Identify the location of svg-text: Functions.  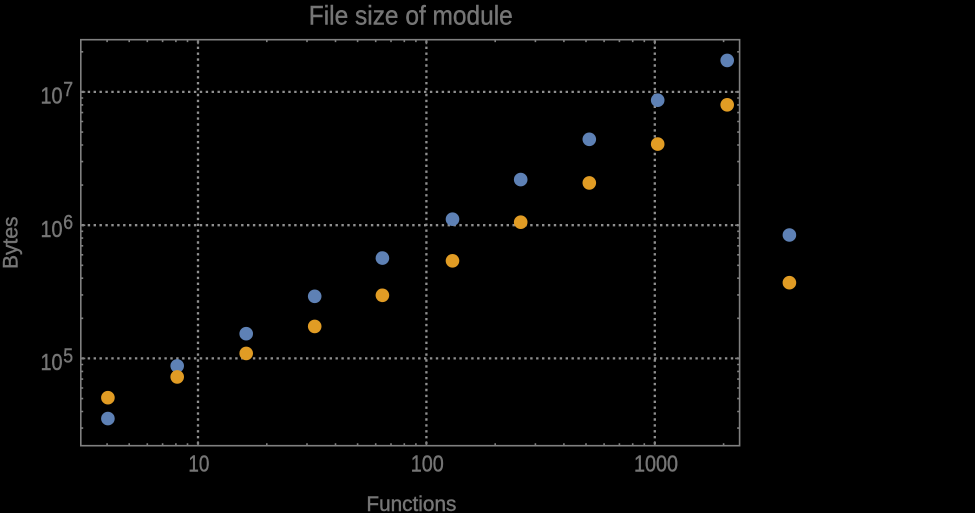
(411, 503).